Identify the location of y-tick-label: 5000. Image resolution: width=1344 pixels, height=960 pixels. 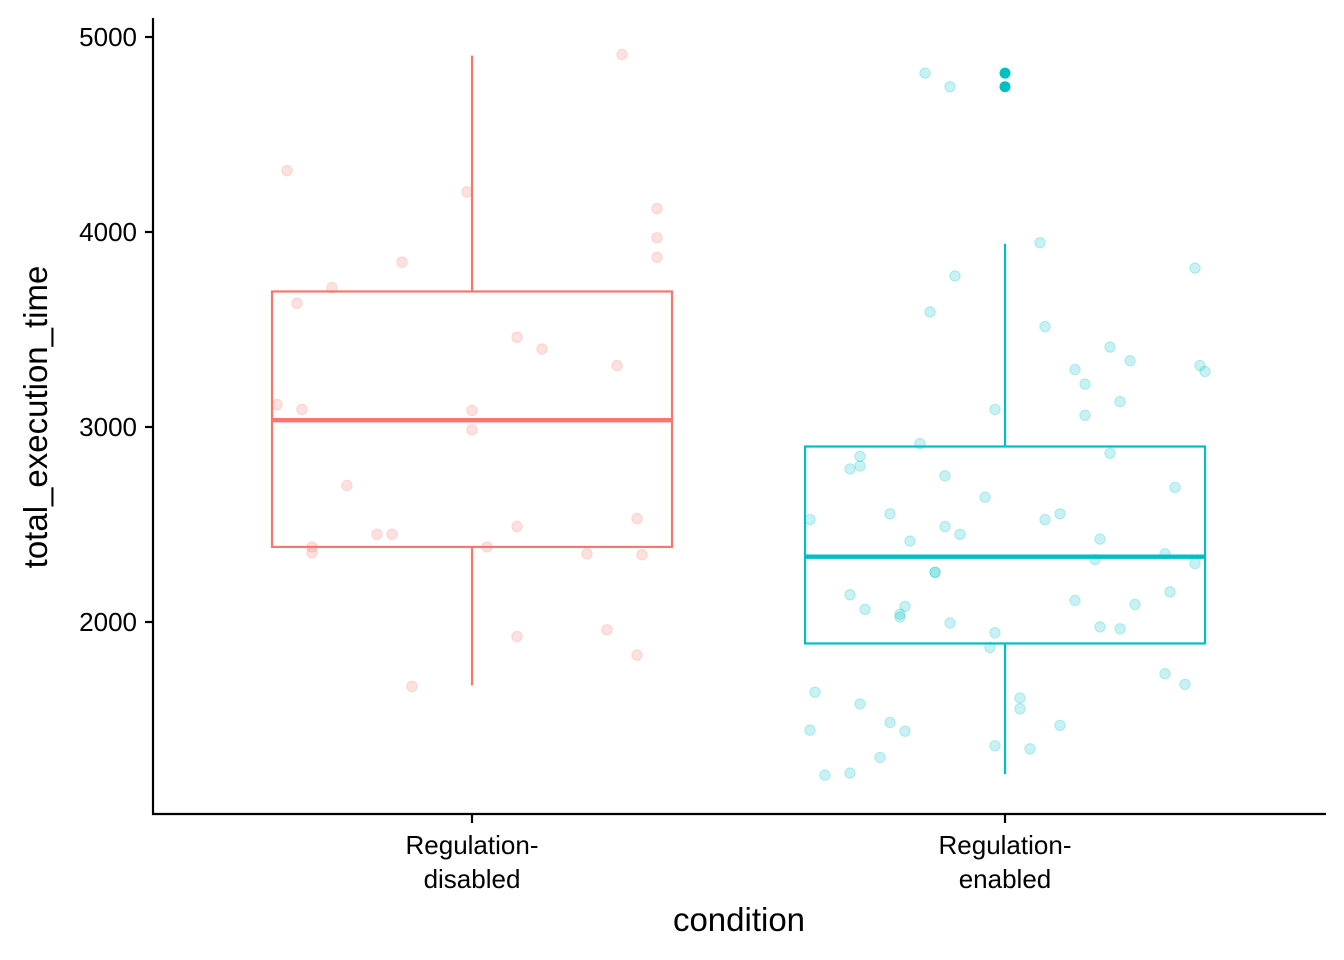
(108, 37).